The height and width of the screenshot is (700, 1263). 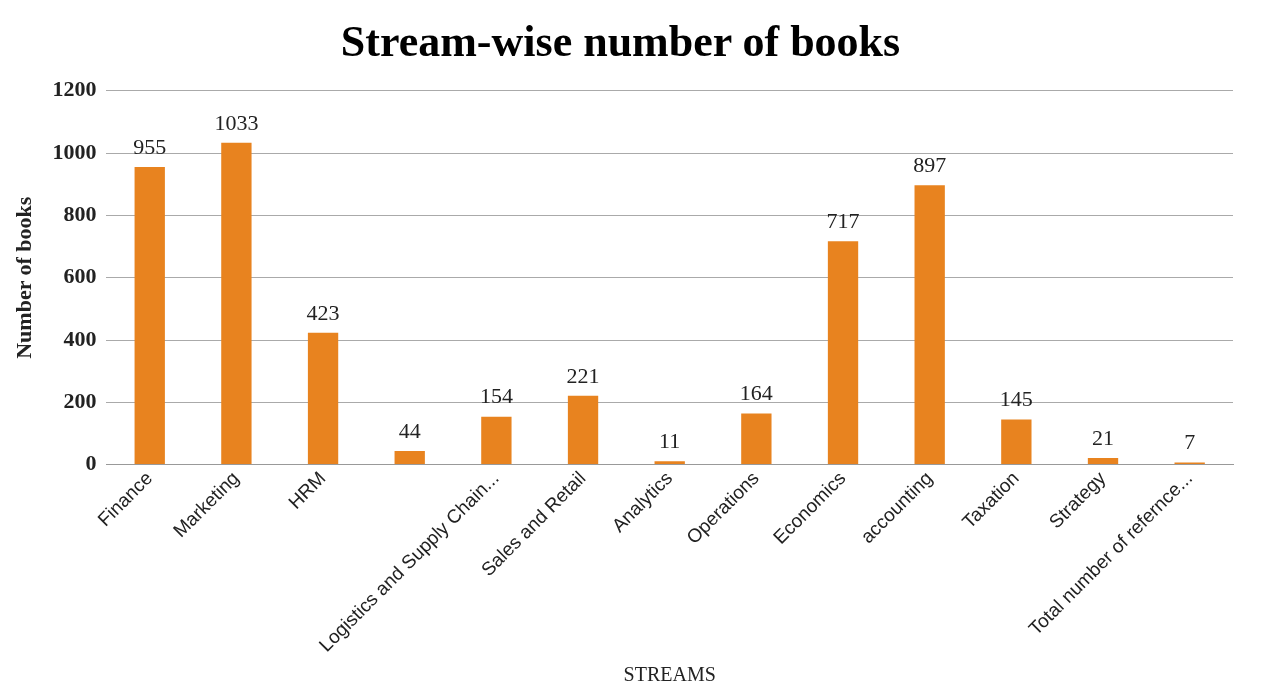 What do you see at coordinates (1016, 399) in the screenshot?
I see `data-label: 145` at bounding box center [1016, 399].